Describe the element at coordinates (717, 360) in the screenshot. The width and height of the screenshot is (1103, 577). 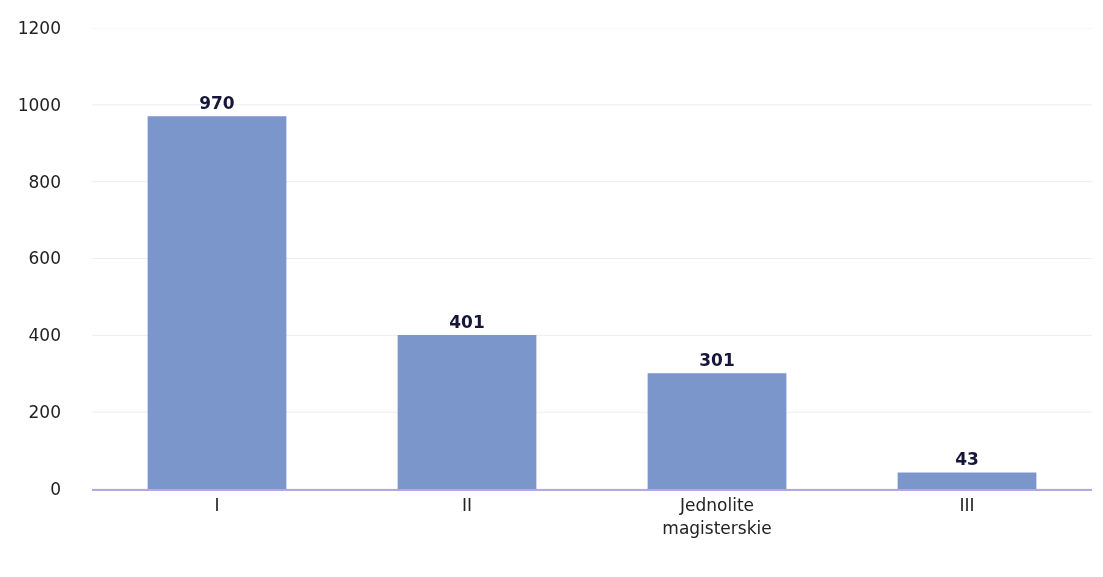
I see `data-label: 301` at that location.